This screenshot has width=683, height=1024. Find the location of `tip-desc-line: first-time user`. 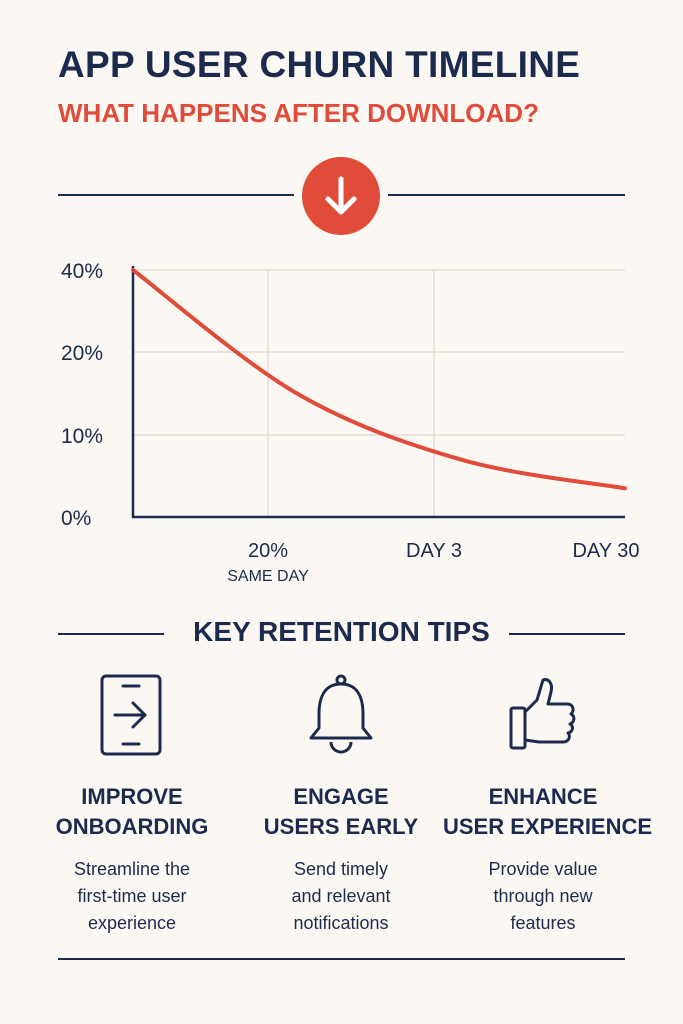

tip-desc-line: first-time user is located at coordinates (132, 896).